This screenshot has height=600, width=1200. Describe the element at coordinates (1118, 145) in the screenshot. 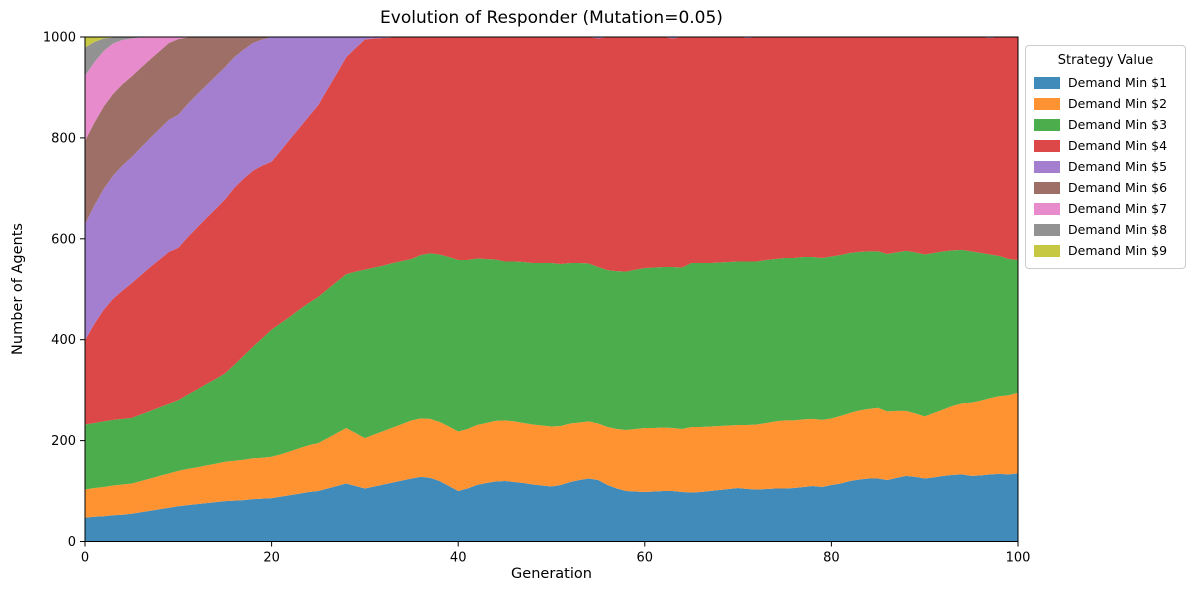

I see `legend-label: Demand Min $4` at that location.